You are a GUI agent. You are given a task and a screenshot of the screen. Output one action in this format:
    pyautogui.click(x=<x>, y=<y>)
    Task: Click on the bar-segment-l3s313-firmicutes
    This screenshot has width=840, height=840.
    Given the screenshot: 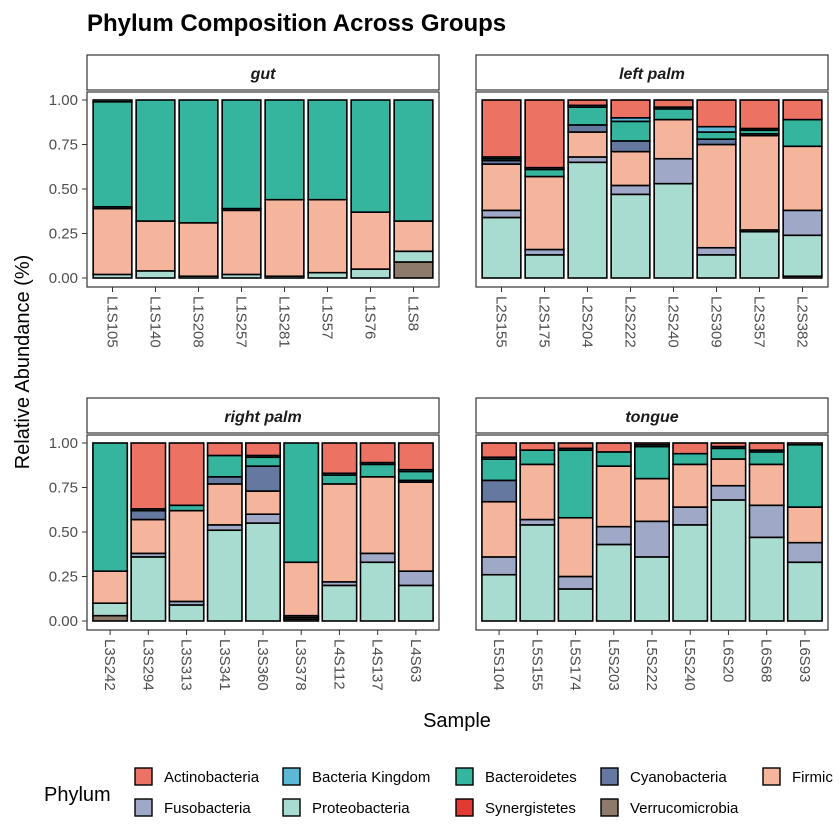 What is the action you would take?
    pyautogui.click(x=186, y=556)
    